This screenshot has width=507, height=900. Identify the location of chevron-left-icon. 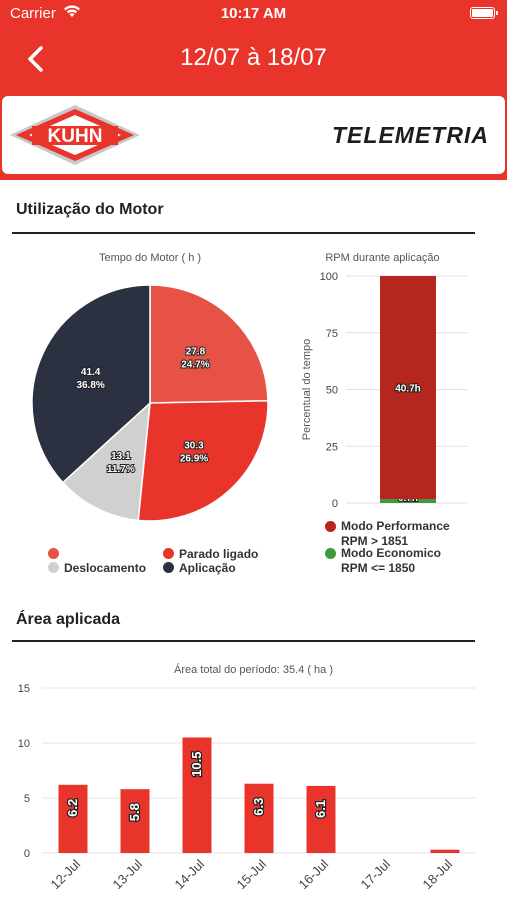
(35, 59).